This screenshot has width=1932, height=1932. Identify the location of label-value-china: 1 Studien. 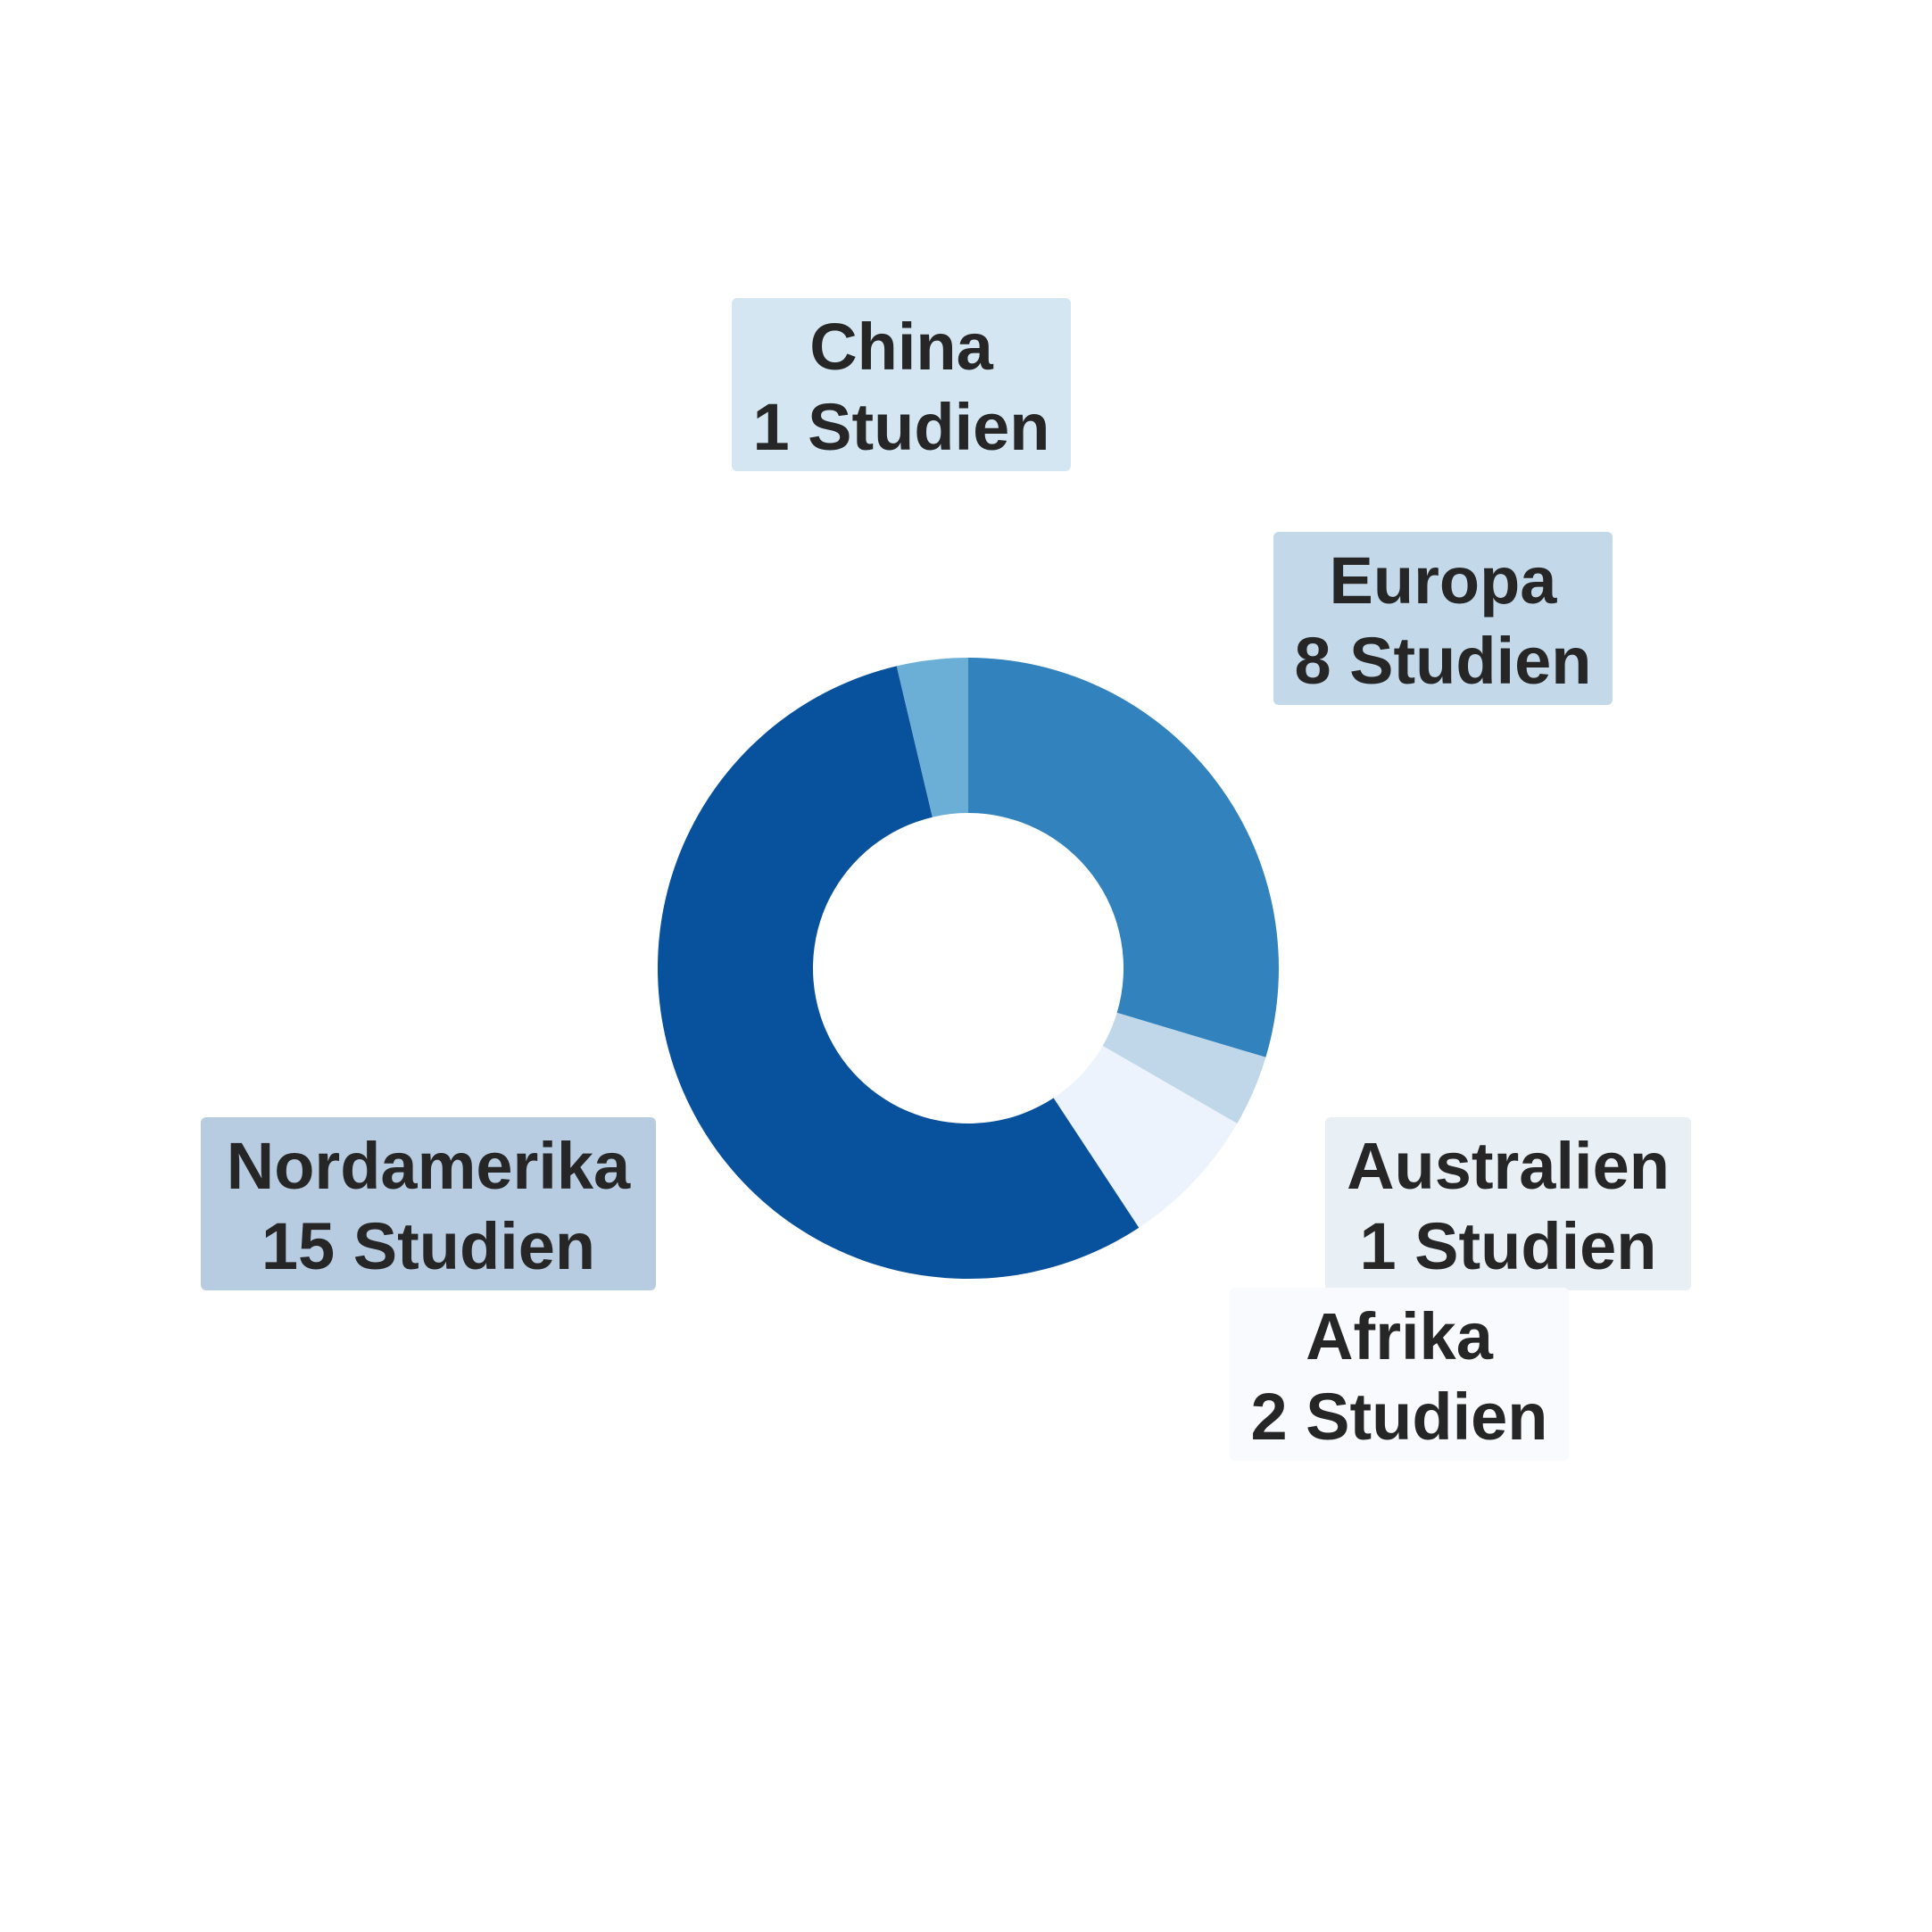
(900, 427).